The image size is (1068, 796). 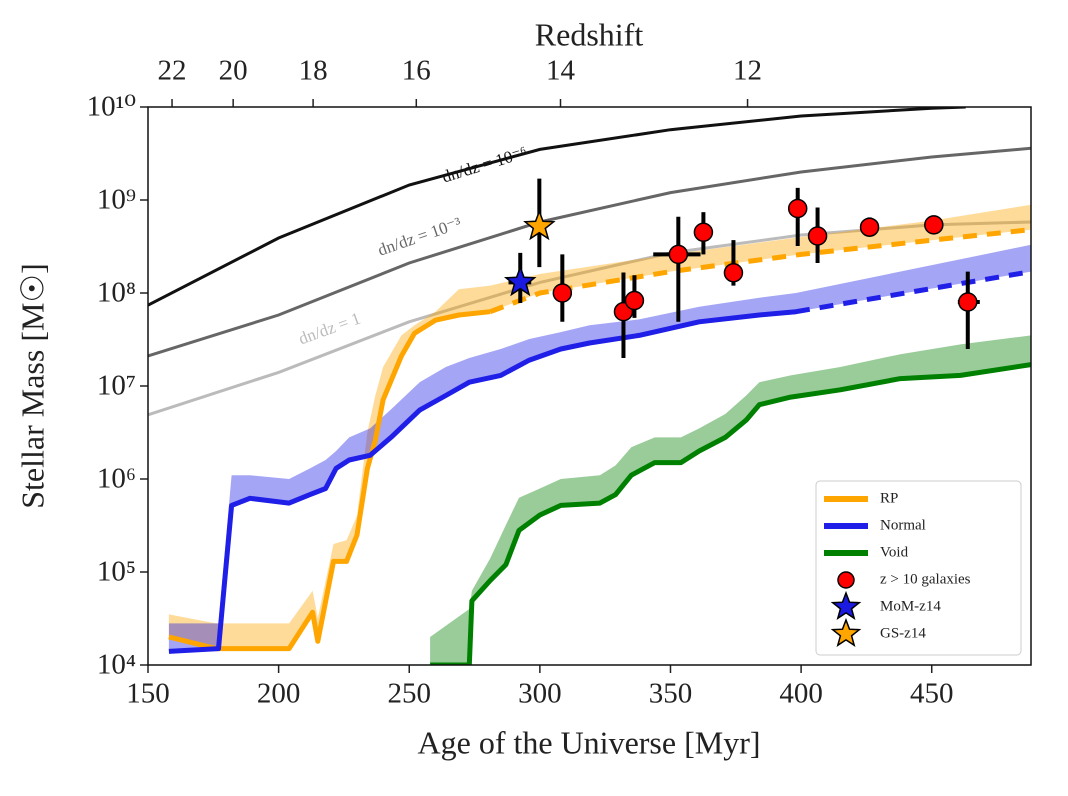 What do you see at coordinates (932, 694) in the screenshot?
I see `x-tick-label: 450` at bounding box center [932, 694].